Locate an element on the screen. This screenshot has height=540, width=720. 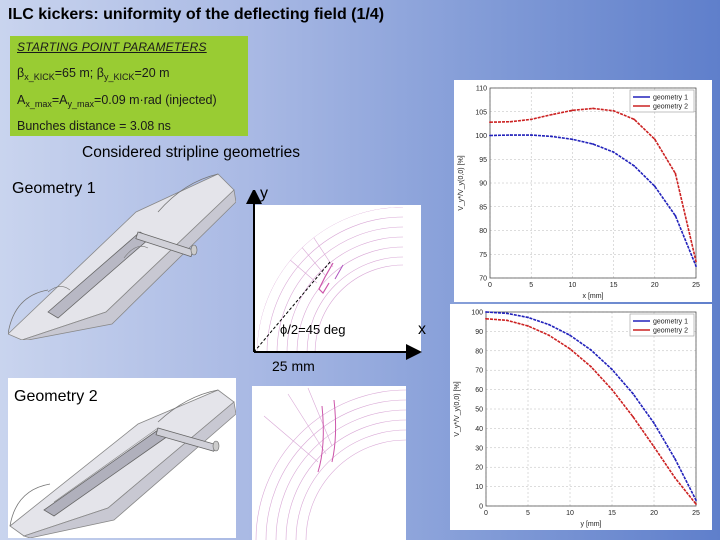
beta-x-symbol: β is located at coordinates (21, 73).